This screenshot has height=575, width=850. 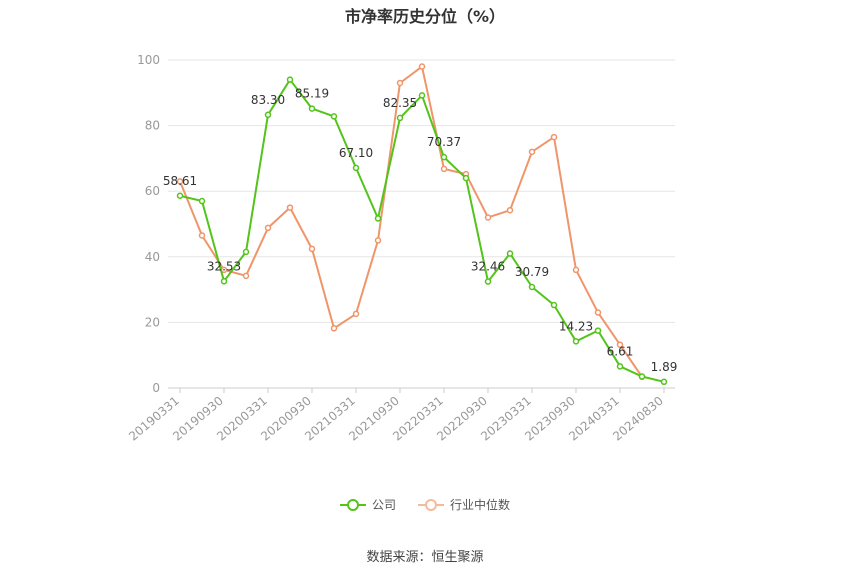 What do you see at coordinates (367, 504) in the screenshot?
I see `legend-item-company: 公司` at bounding box center [367, 504].